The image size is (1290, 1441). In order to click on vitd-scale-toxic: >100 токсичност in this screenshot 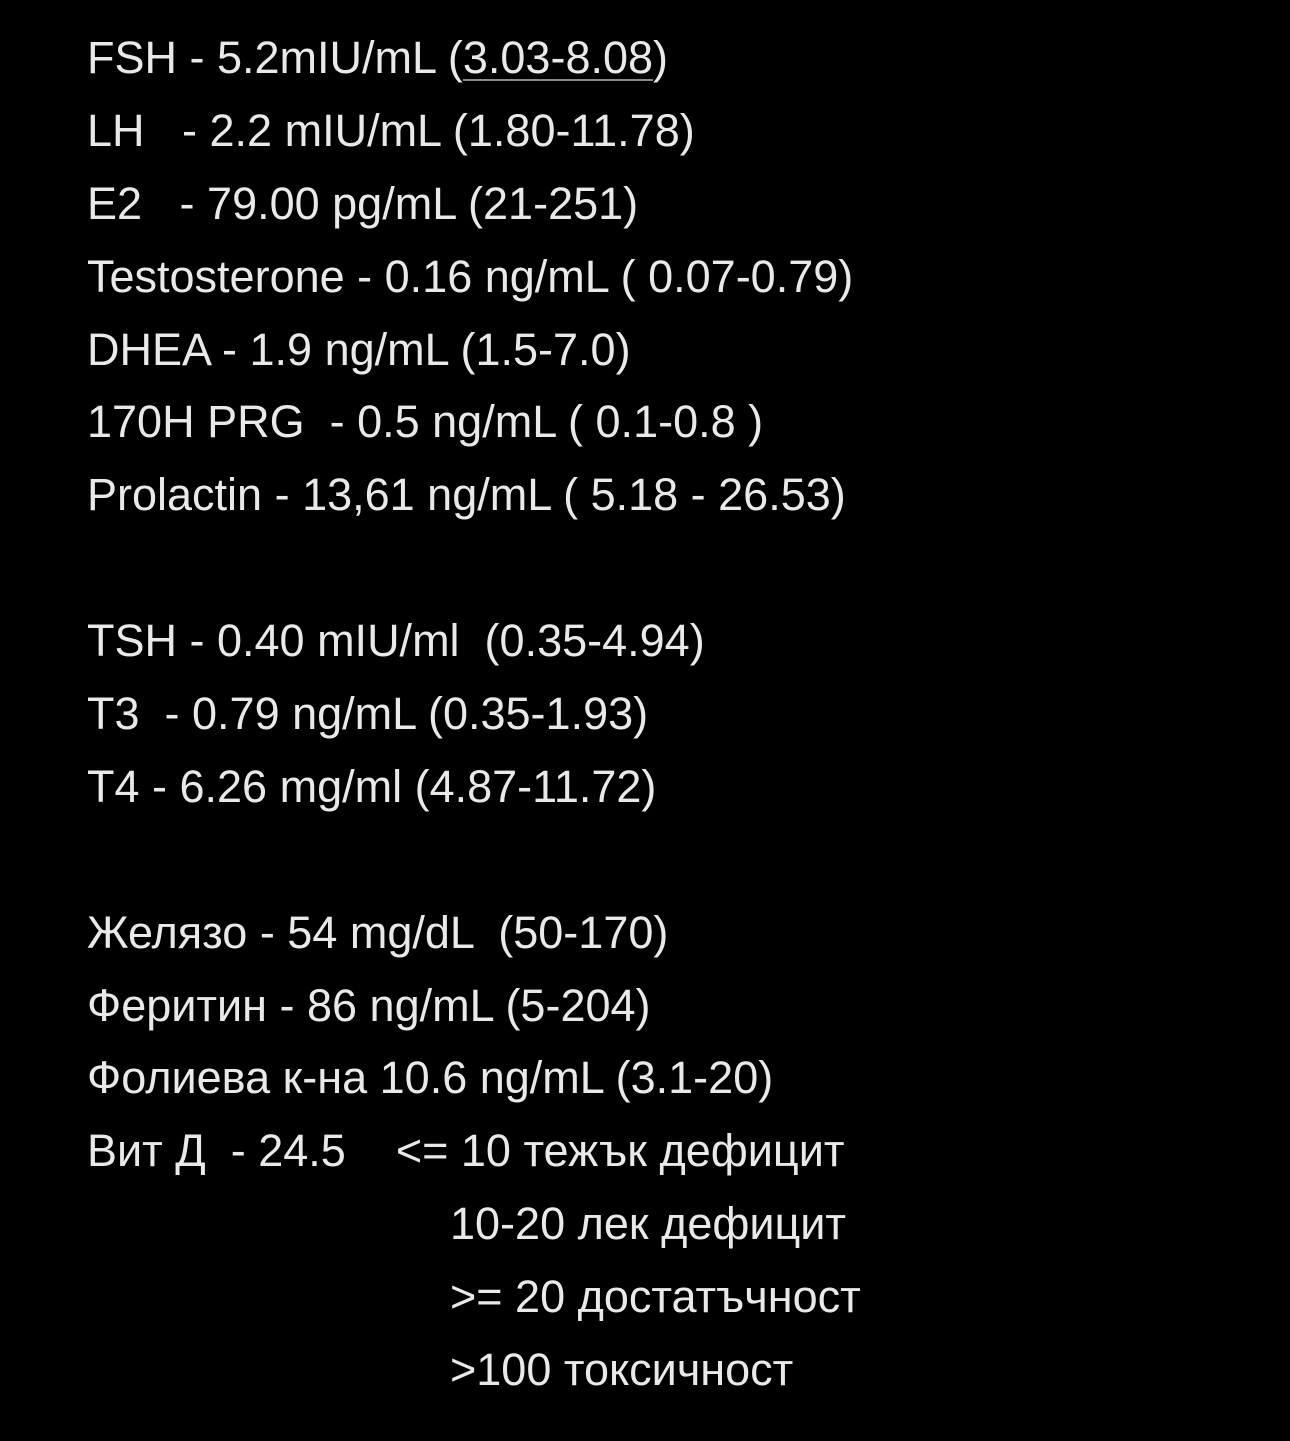, I will do `click(622, 1370)`.